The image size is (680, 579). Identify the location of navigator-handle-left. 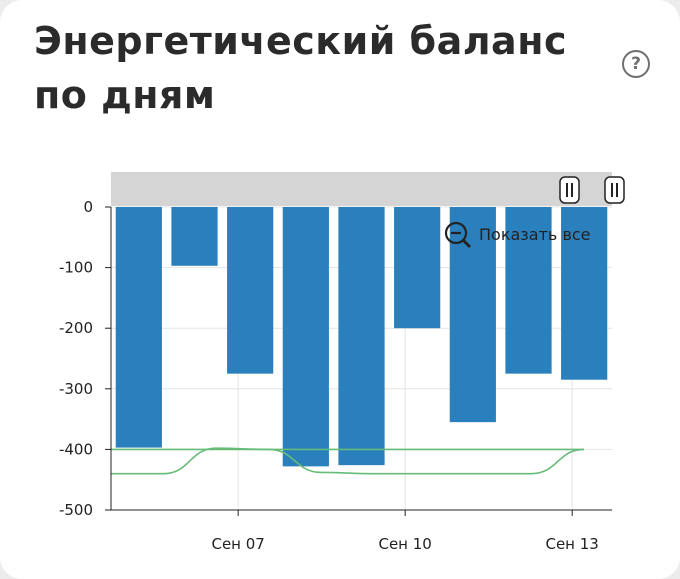
(569, 190).